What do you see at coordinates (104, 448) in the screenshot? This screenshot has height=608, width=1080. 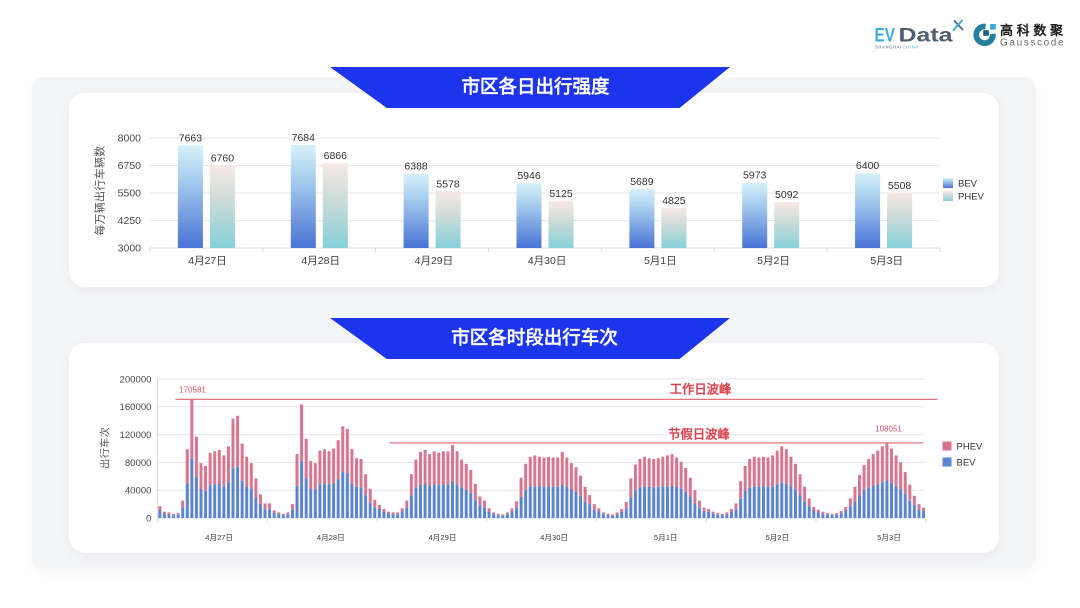 I see `svg-text: 出行车次` at bounding box center [104, 448].